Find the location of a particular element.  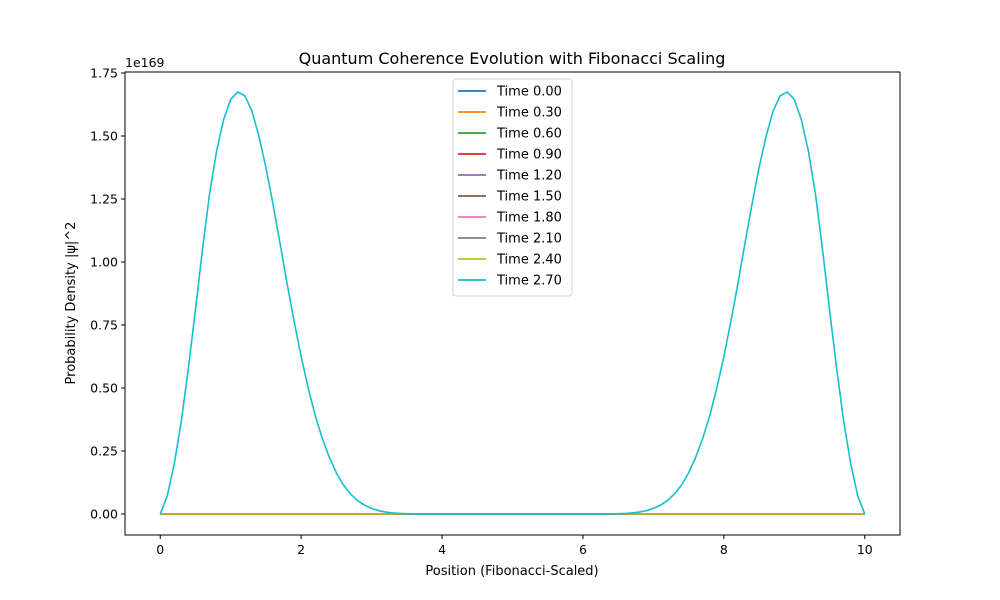

x-tick-label: 8 is located at coordinates (724, 549).